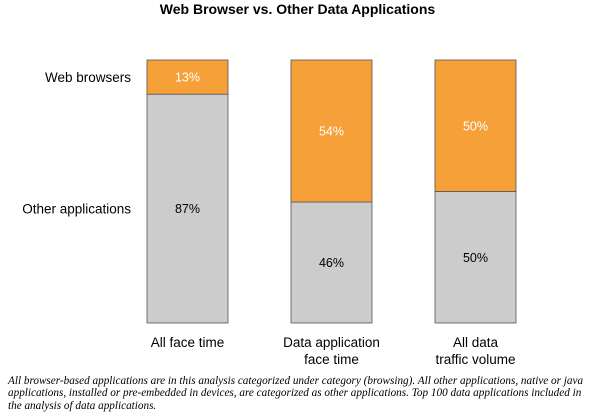 This screenshot has height=420, width=595. Describe the element at coordinates (475, 359) in the screenshot. I see `category-label-3-line-2: traffic volume` at that location.